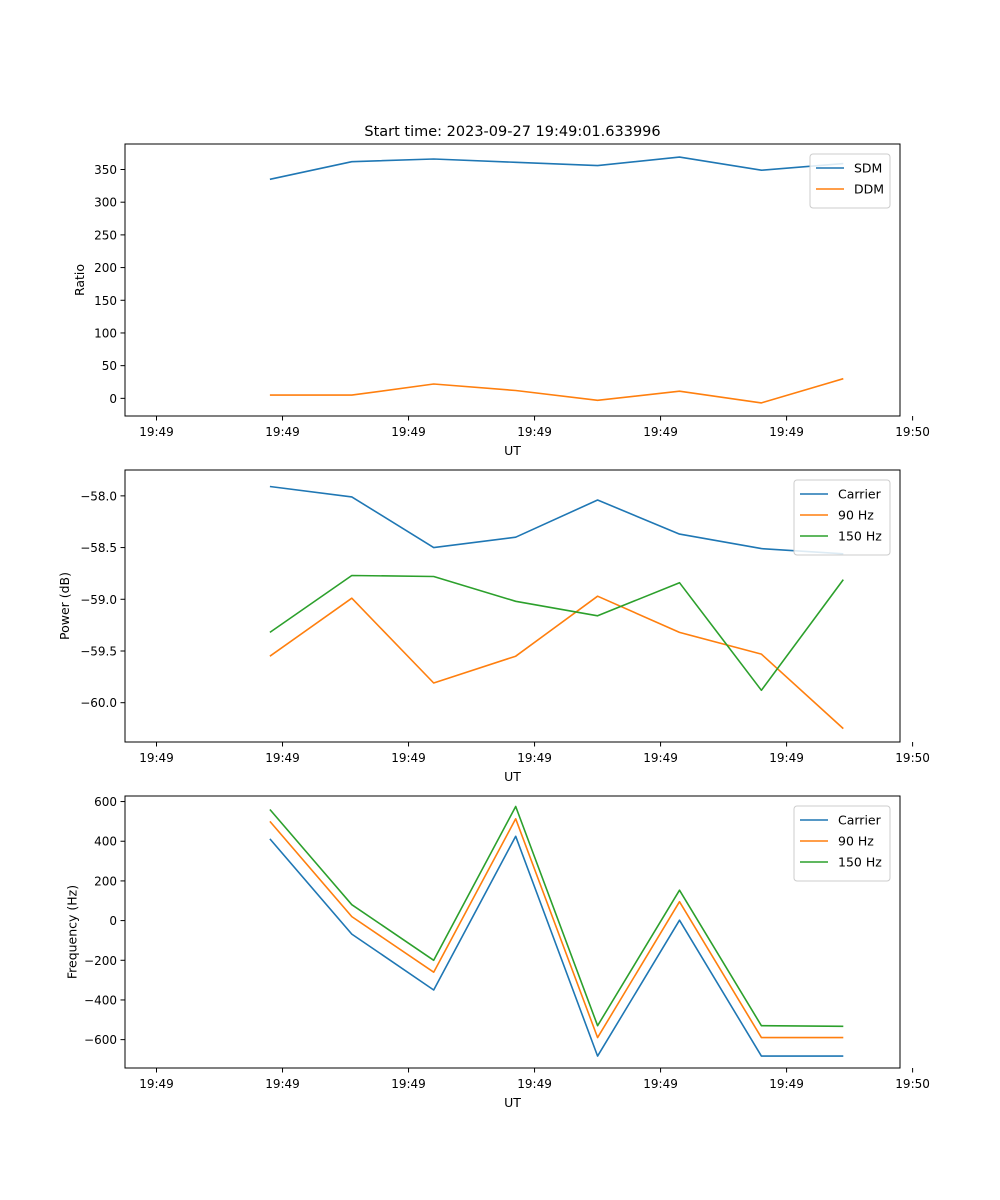 The height and width of the screenshot is (1200, 1000). Describe the element at coordinates (912, 758) in the screenshot. I see `x-tick-label: 19:50` at that location.